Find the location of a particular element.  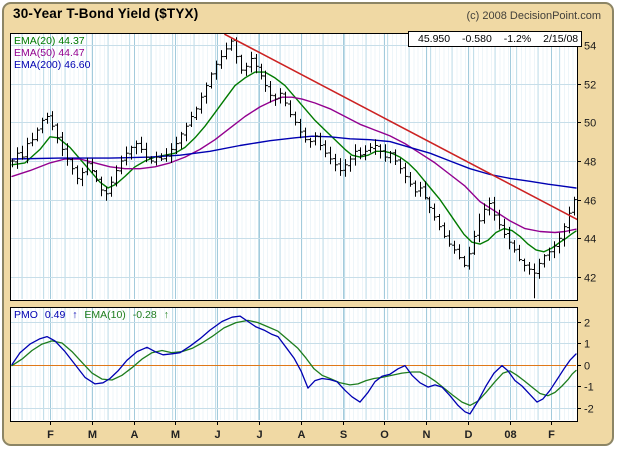

copyright-text: (c) 2008 DecisionPoint.com is located at coordinates (533, 16).